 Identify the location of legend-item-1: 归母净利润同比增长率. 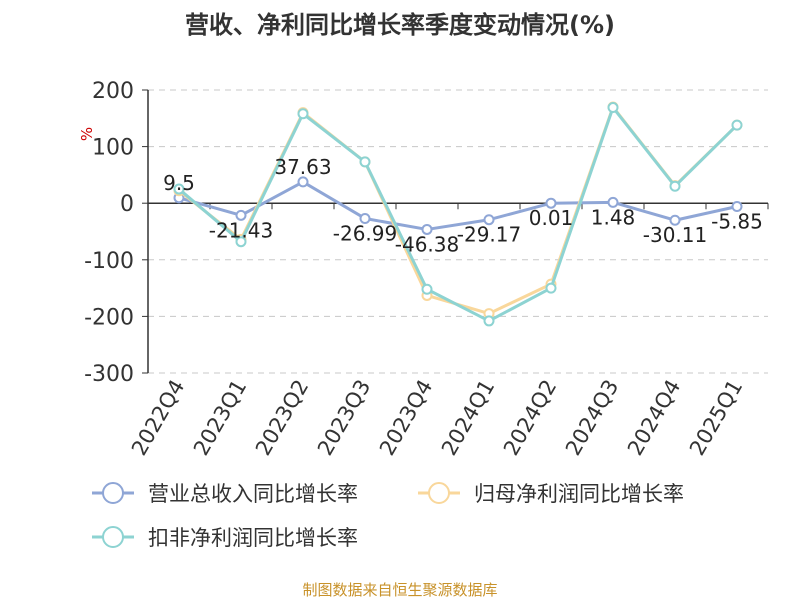
(551, 494).